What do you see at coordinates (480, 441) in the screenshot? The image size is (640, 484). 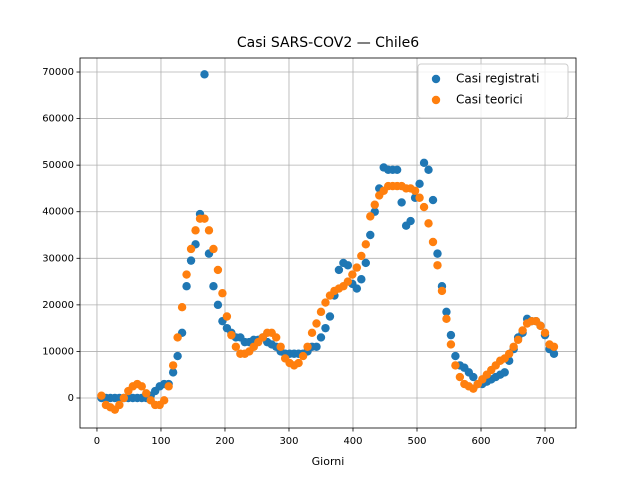 I see `x-tick-label: 600` at bounding box center [480, 441].